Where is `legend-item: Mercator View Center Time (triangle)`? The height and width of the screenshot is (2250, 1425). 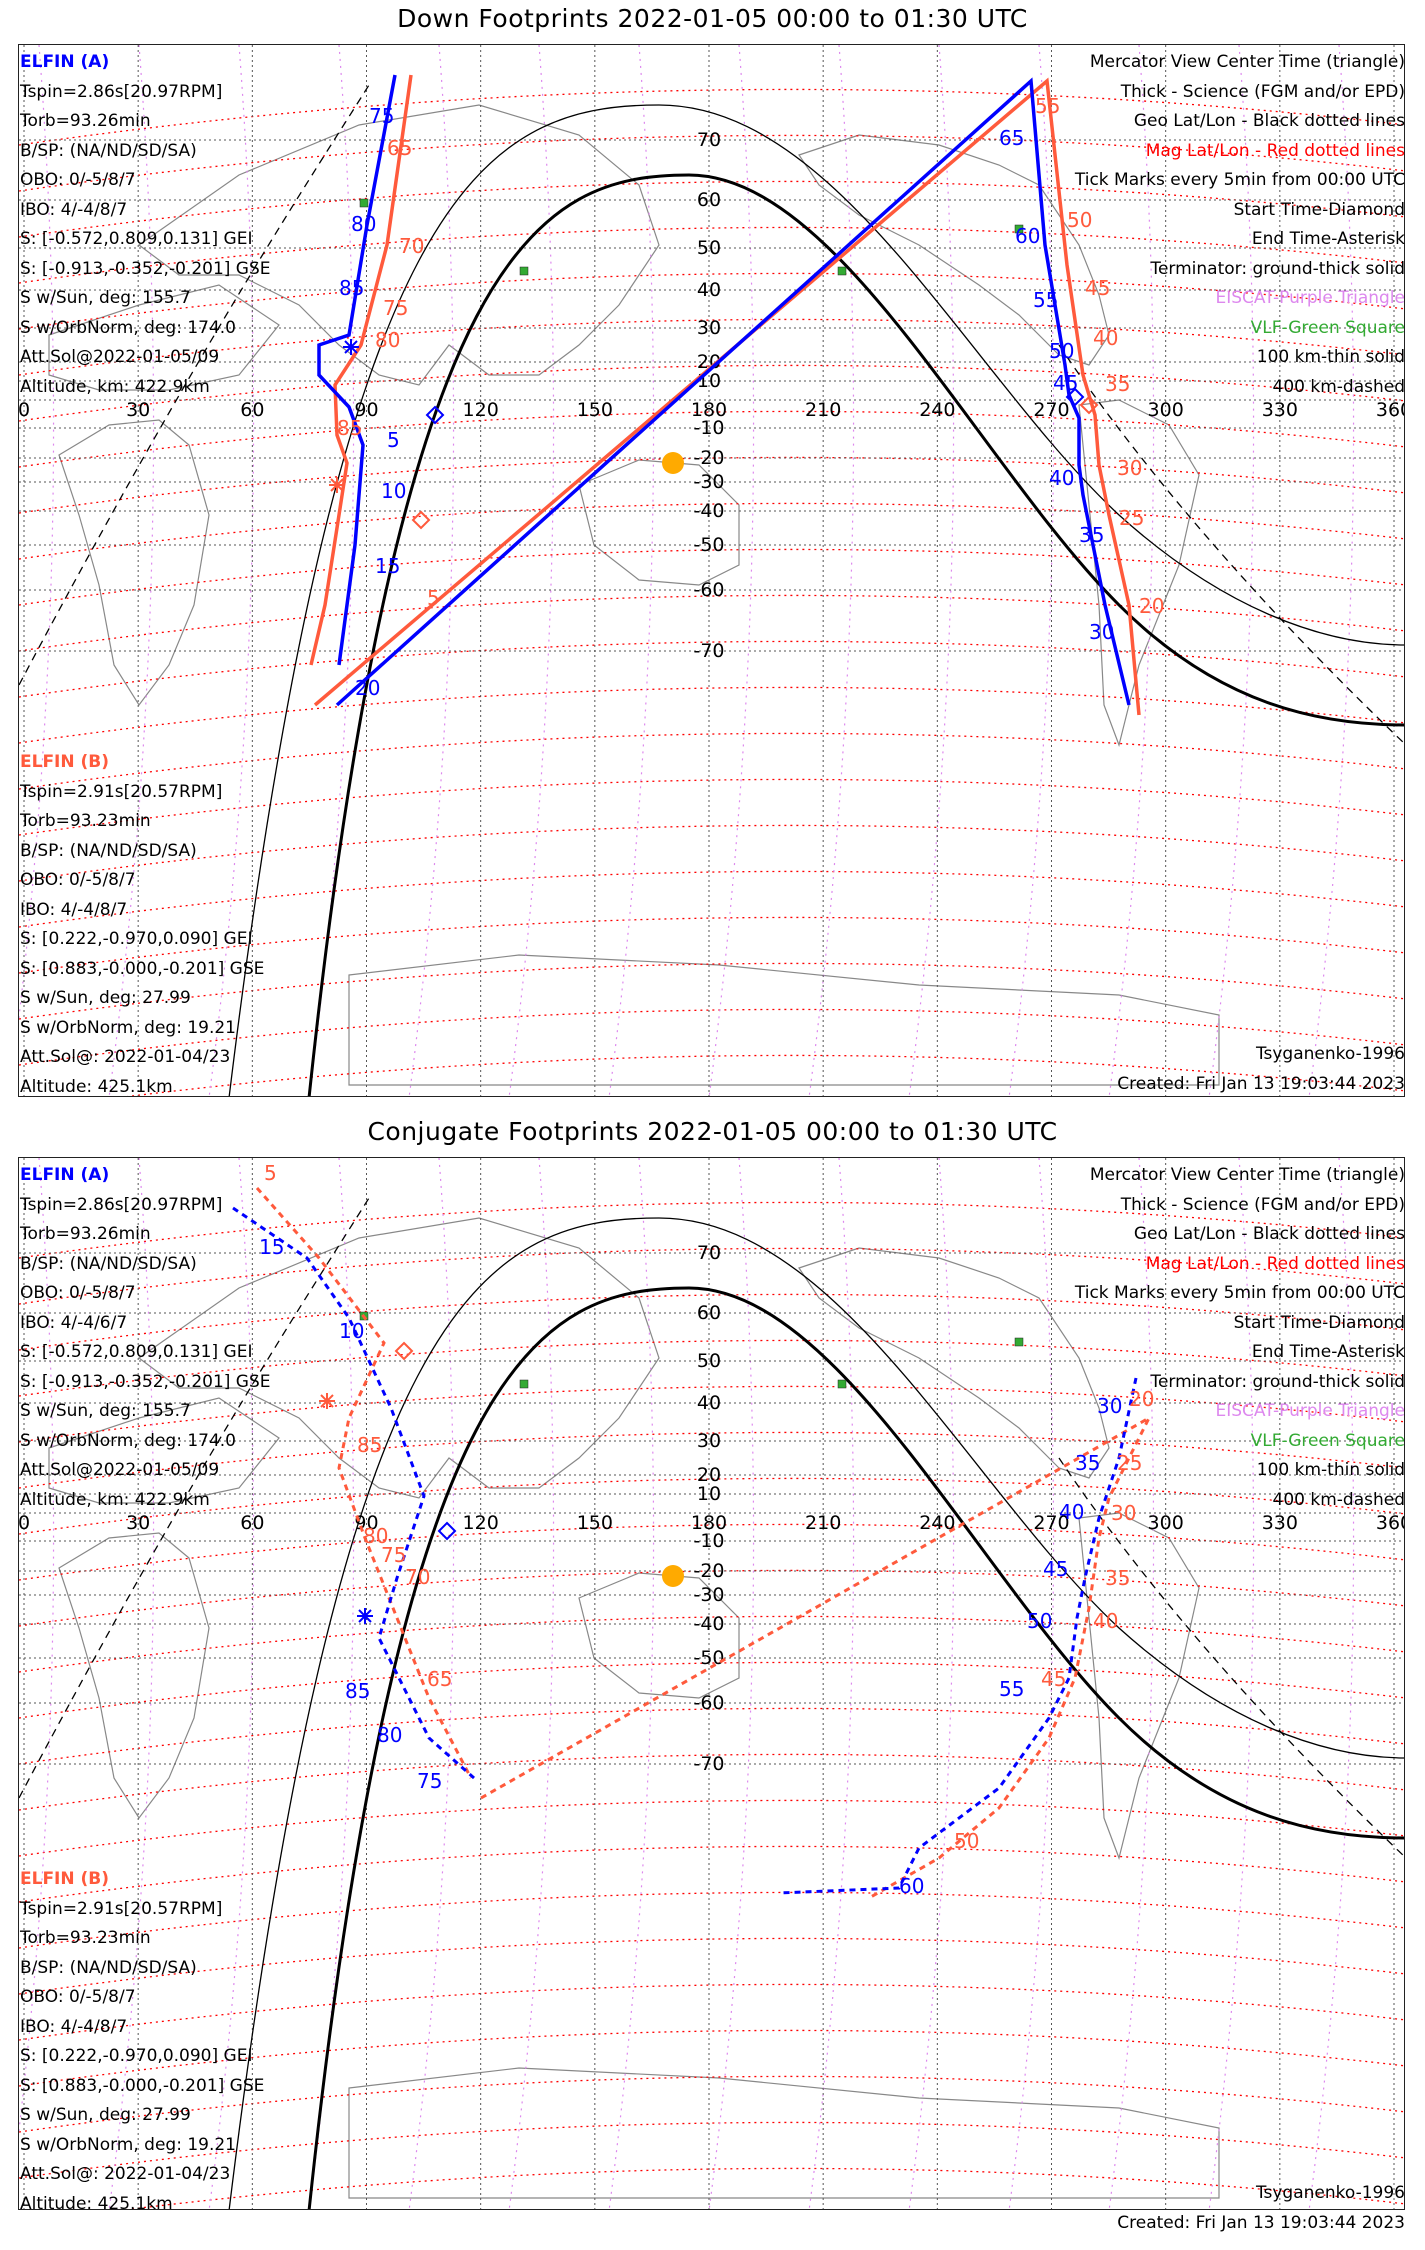 legend-item: Mercator View Center Time (triangle) is located at coordinates (1247, 1175).